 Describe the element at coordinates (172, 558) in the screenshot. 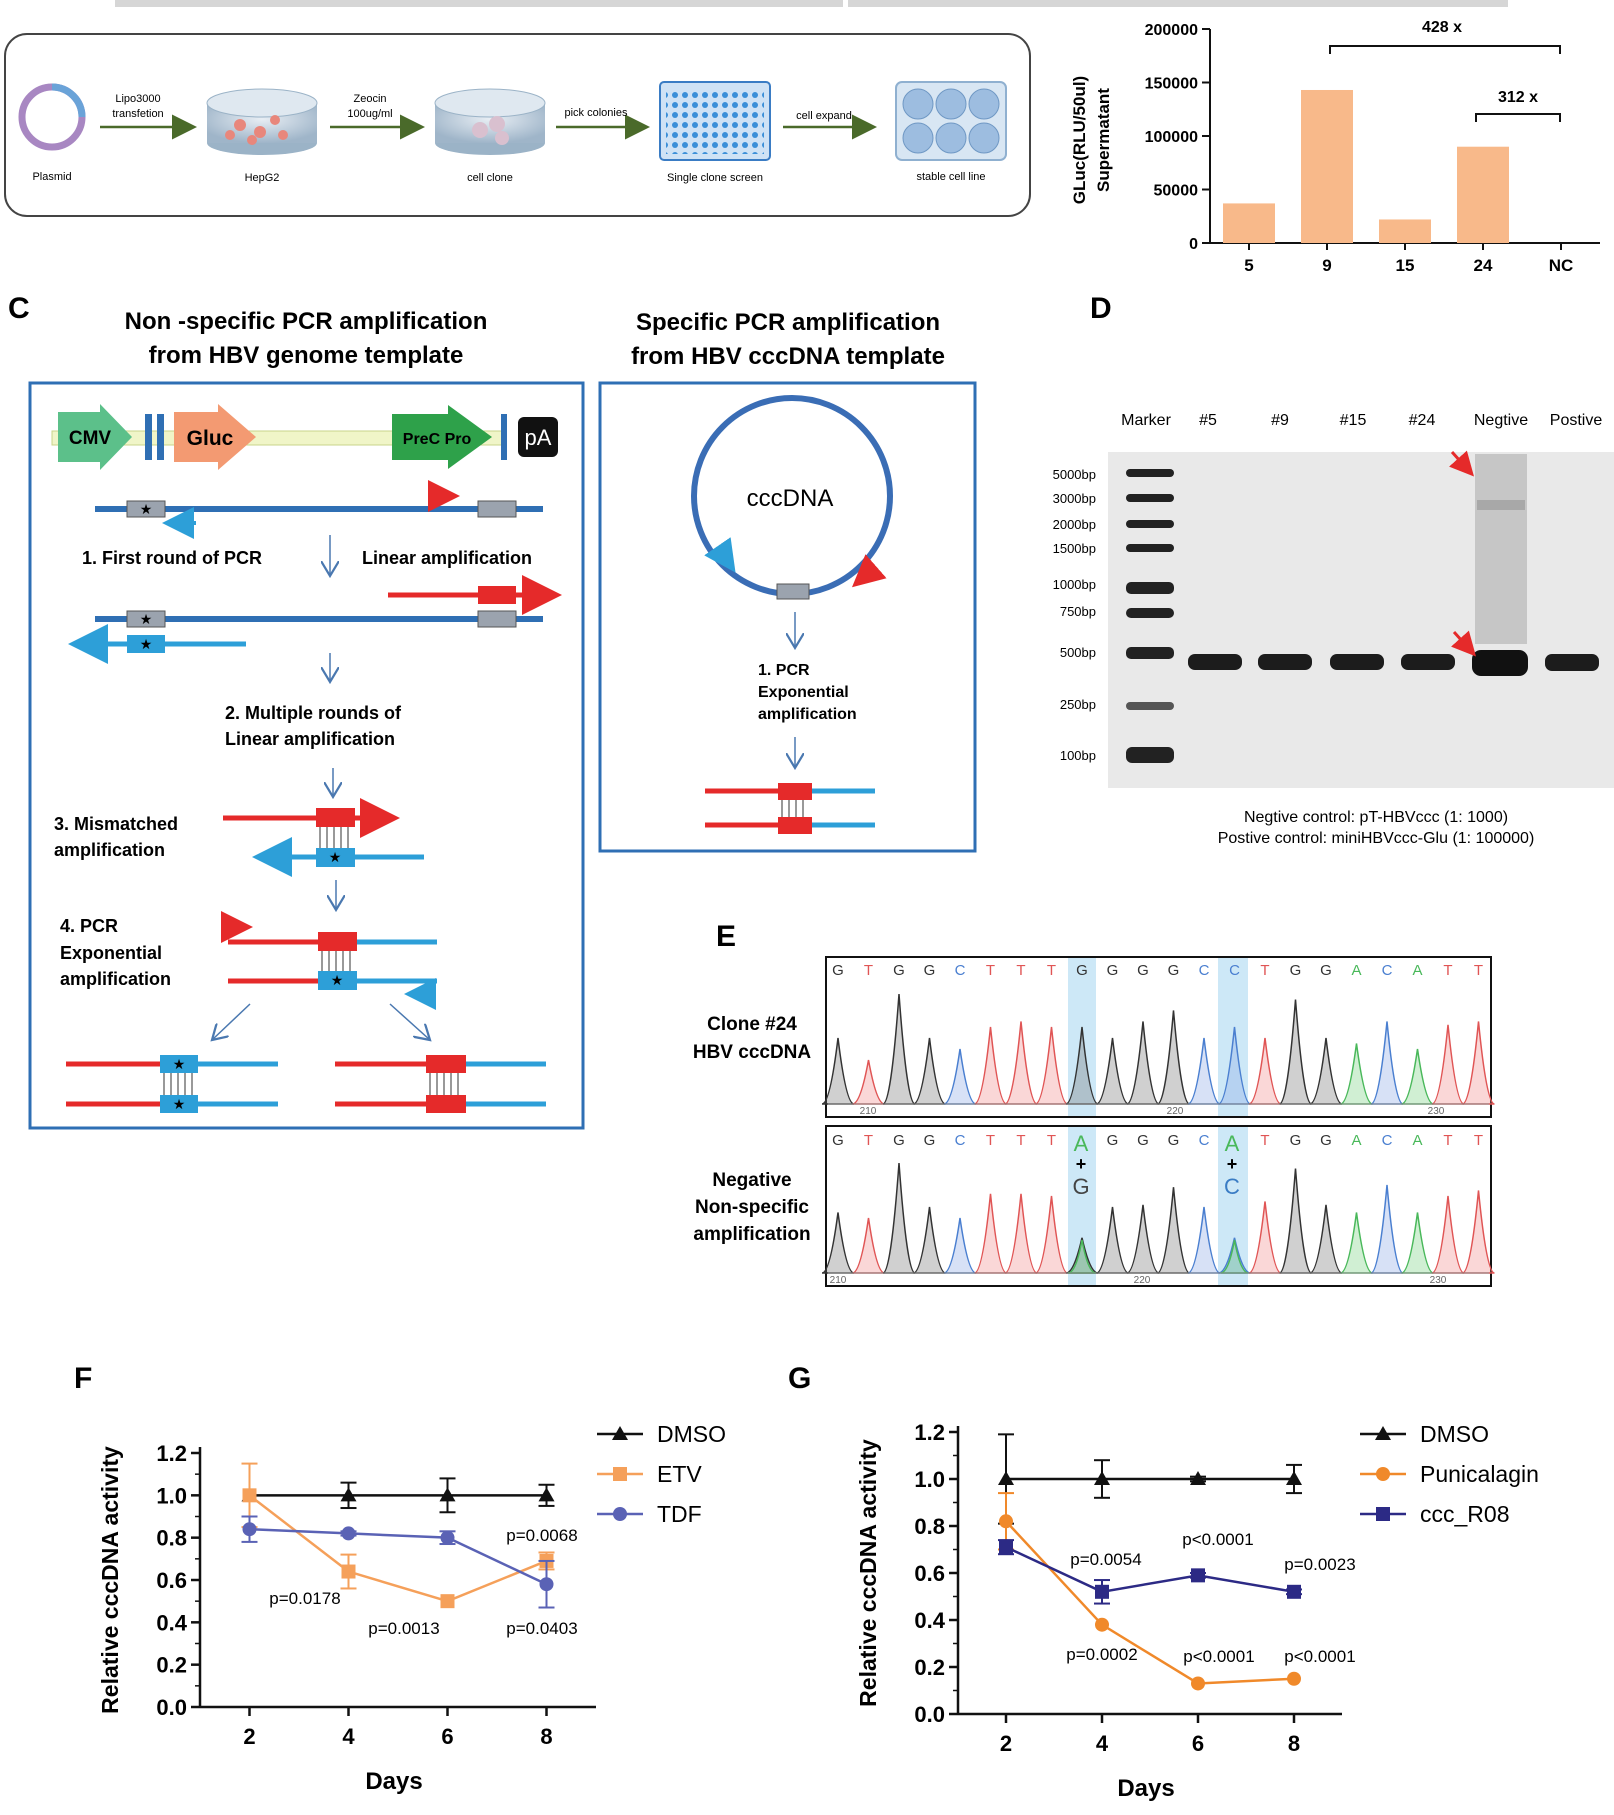

I see `step-label: 1. First round of PCR` at that location.